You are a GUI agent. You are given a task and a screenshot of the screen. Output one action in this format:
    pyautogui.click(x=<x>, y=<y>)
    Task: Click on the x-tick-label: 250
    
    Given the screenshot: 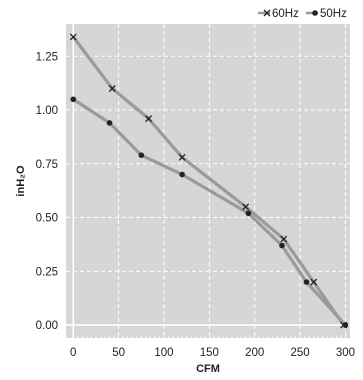 What is the action you would take?
    pyautogui.click(x=300, y=353)
    